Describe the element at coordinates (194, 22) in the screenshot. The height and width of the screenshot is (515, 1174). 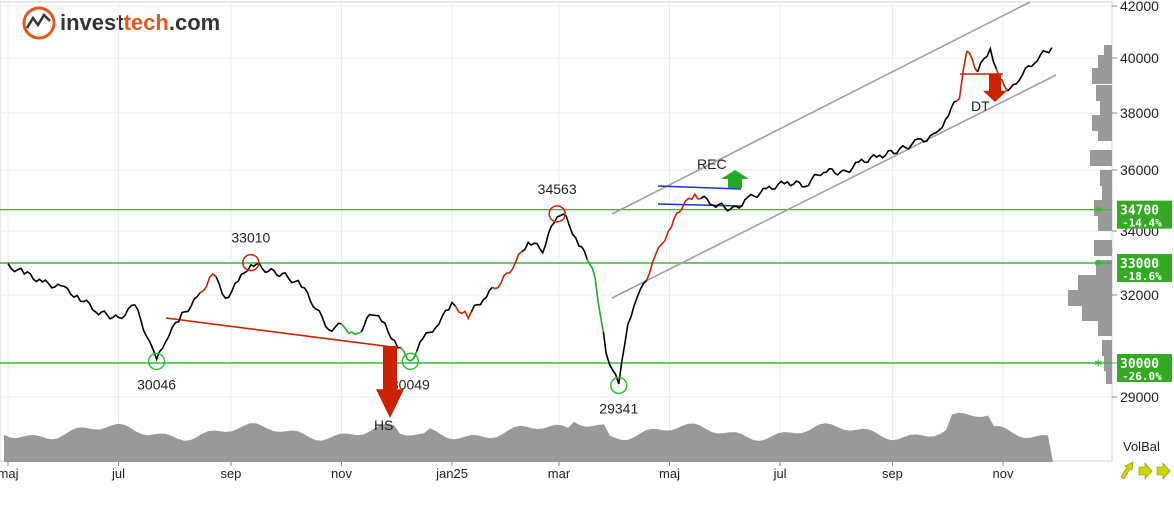
I see `brand-domain: .com` at that location.